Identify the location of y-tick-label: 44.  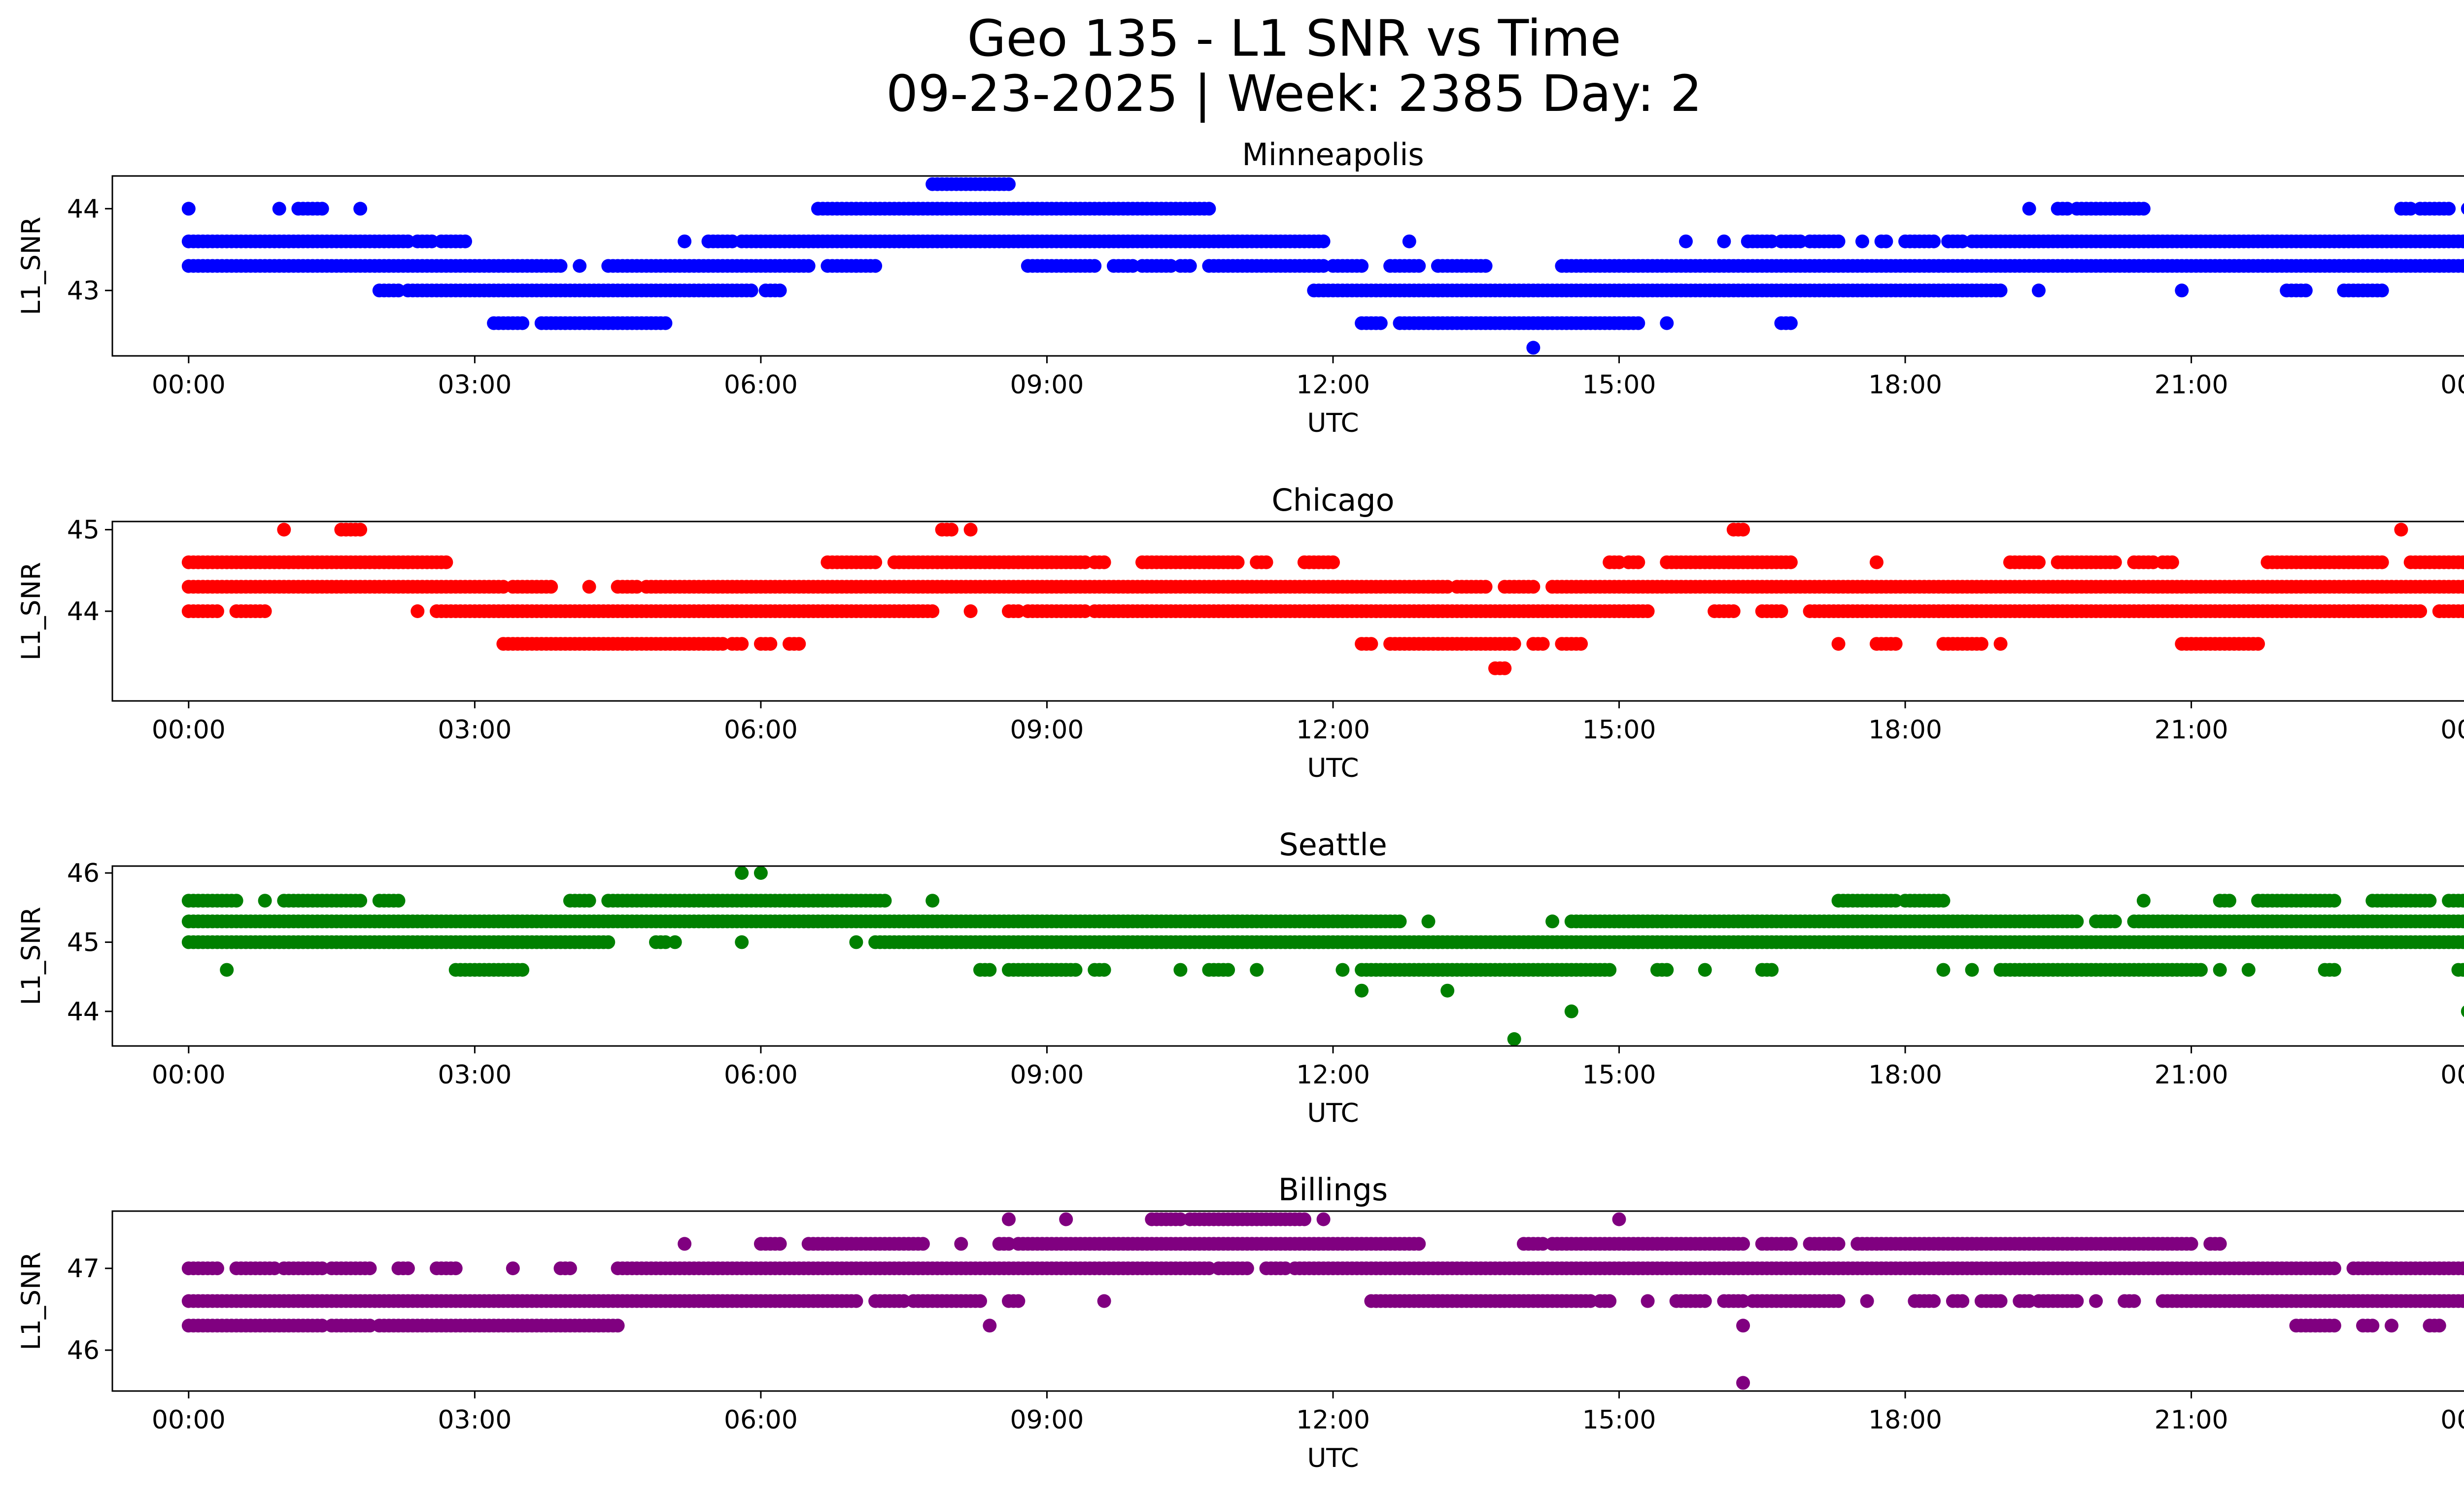
(83, 612).